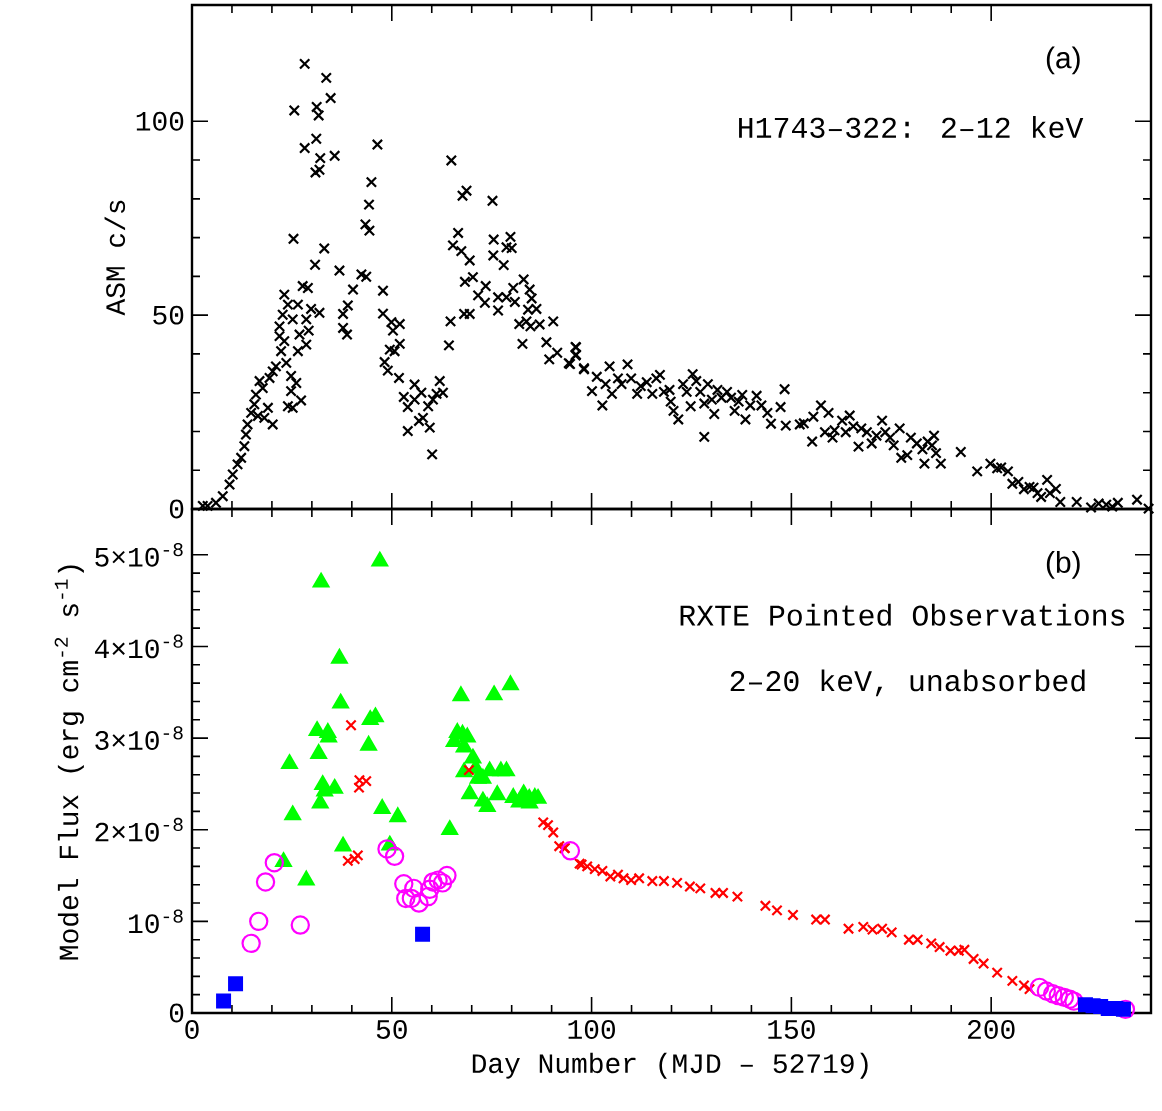  I want to click on y-tick-label: 50, so click(168, 315).